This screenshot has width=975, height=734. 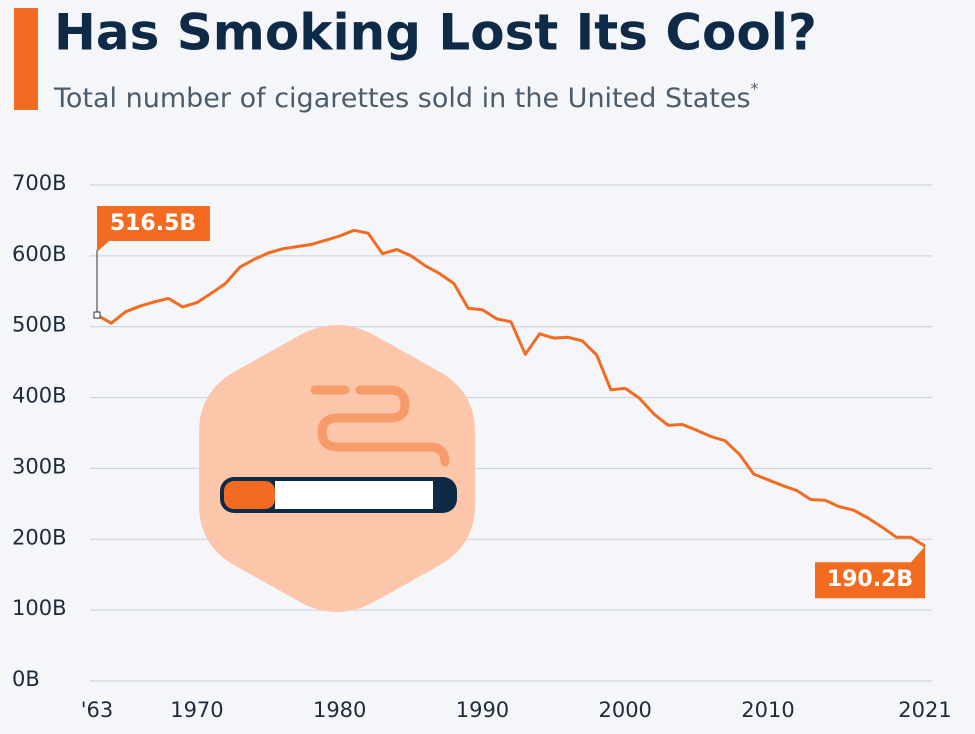 I want to click on annotation-label: 516.5B, so click(x=153, y=223).